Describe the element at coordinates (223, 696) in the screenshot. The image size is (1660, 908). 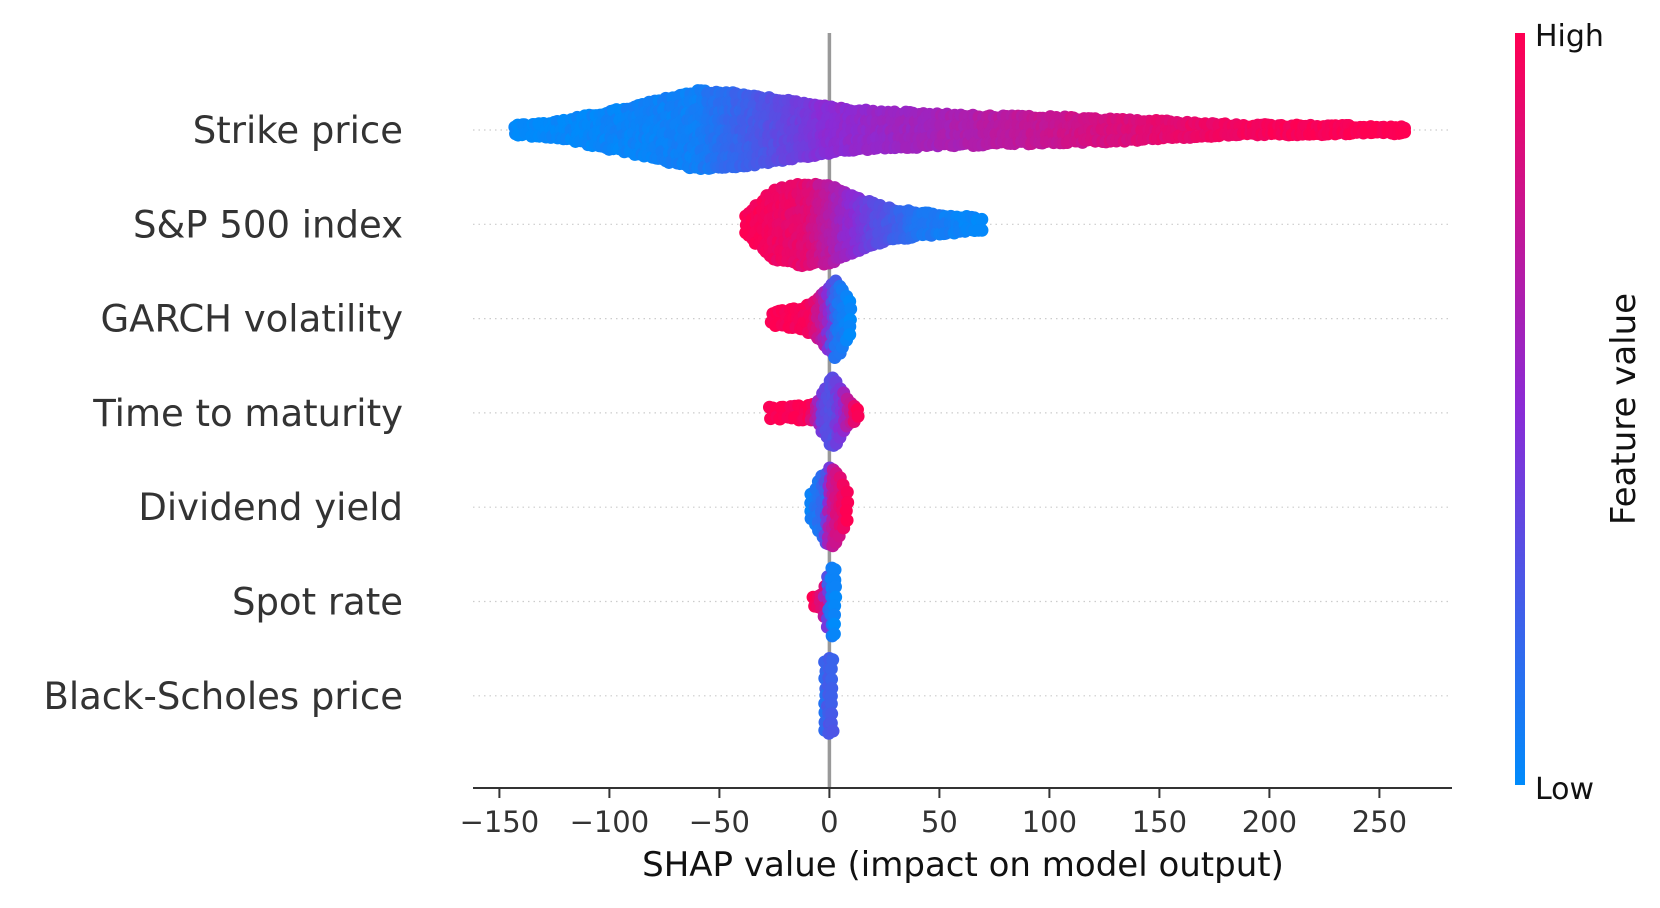
I see `feature-label: Black-Scholes price` at that location.